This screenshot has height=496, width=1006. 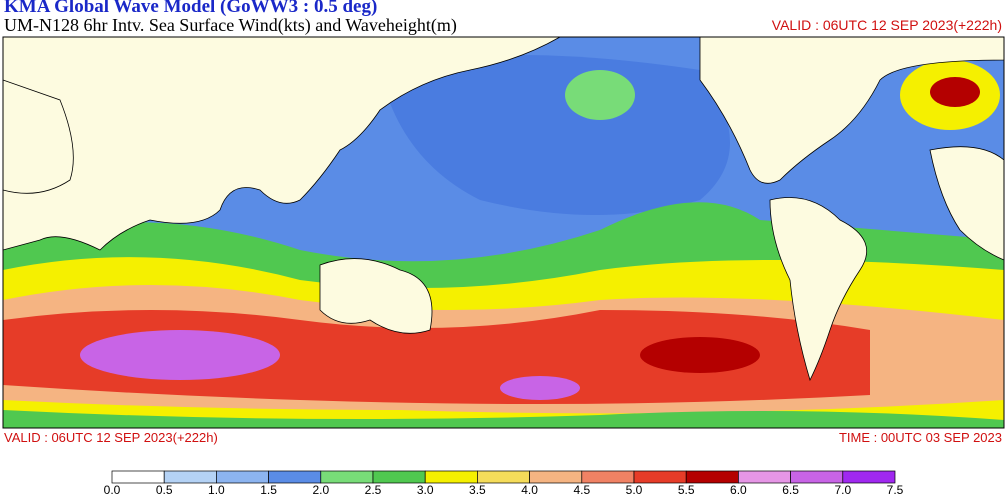 I want to click on colorbar-label: 3.5, so click(x=477, y=489).